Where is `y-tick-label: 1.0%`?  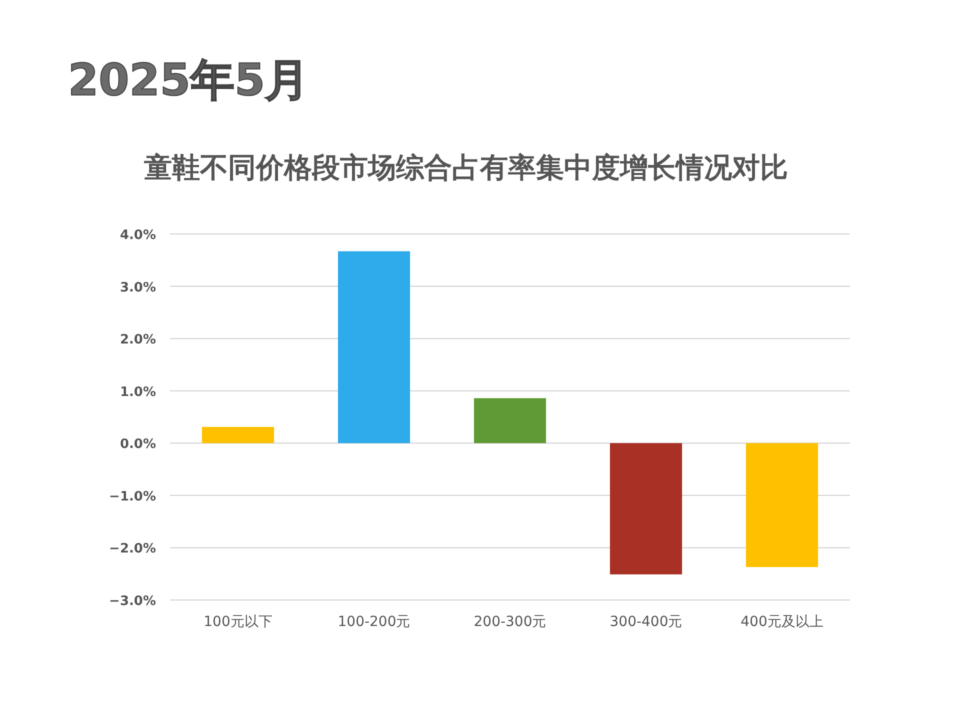
y-tick-label: 1.0% is located at coordinates (138, 392).